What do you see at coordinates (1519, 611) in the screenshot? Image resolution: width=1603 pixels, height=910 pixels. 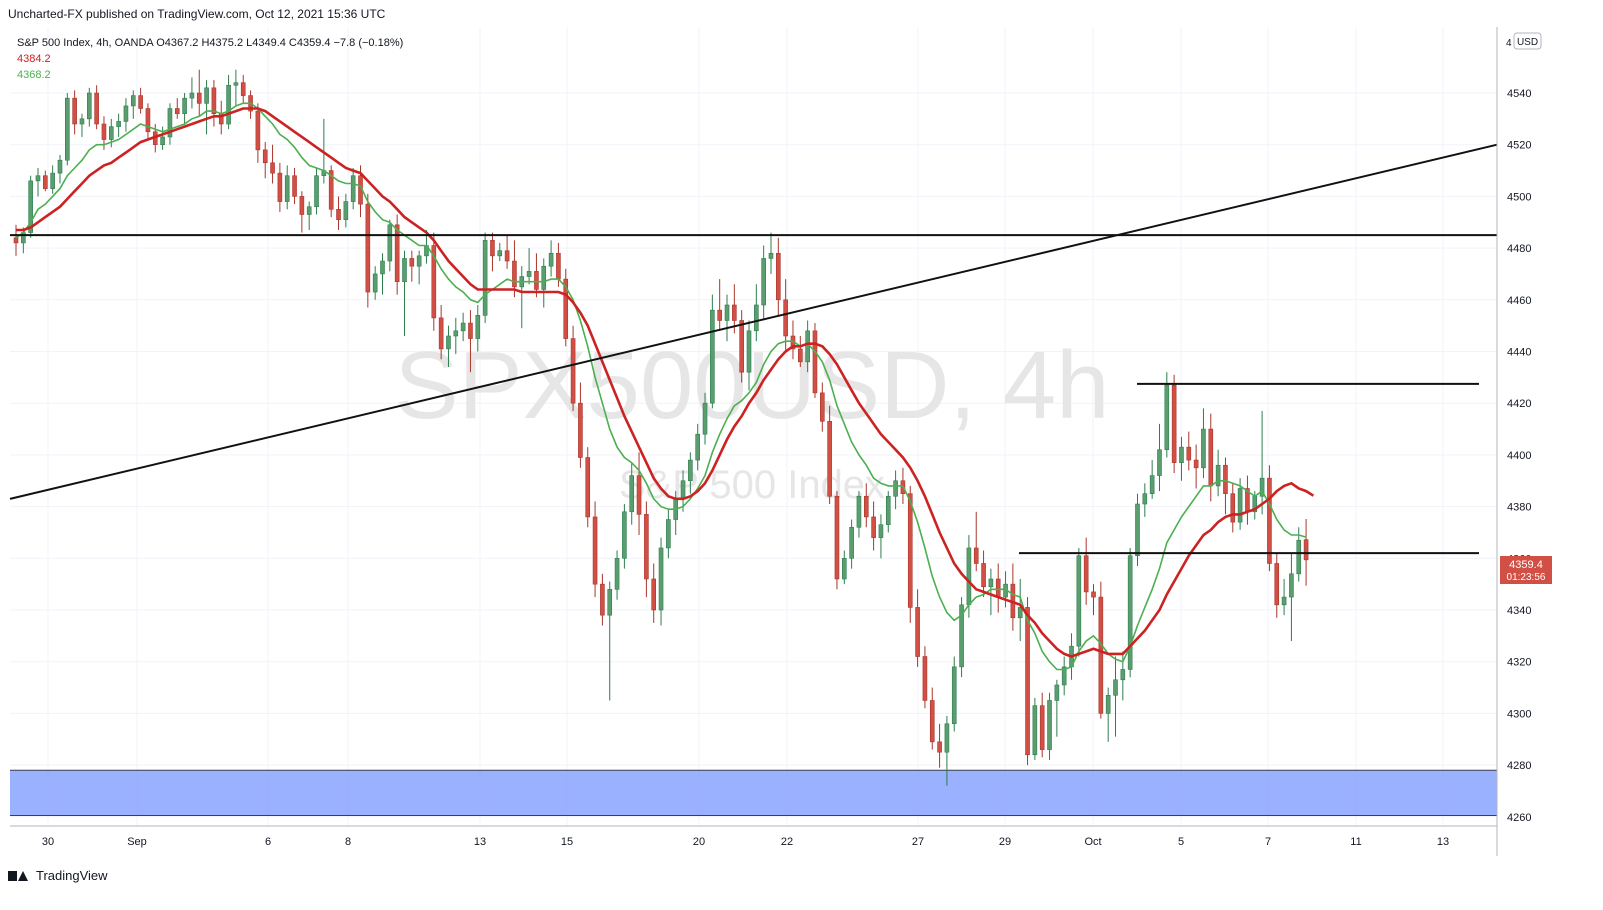 I see `price-tick-label: 4340` at bounding box center [1519, 611].